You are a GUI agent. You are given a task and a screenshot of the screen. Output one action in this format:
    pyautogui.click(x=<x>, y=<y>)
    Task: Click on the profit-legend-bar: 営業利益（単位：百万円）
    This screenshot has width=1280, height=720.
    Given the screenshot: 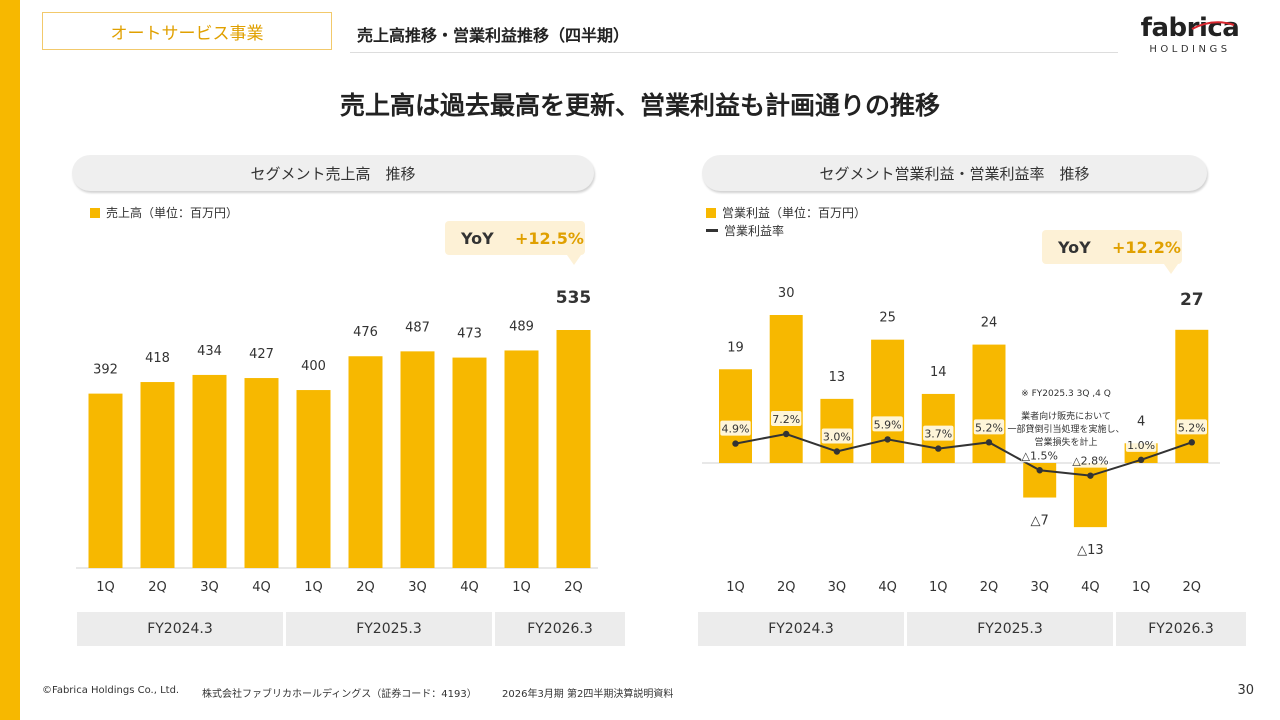 What is the action you would take?
    pyautogui.click(x=786, y=212)
    